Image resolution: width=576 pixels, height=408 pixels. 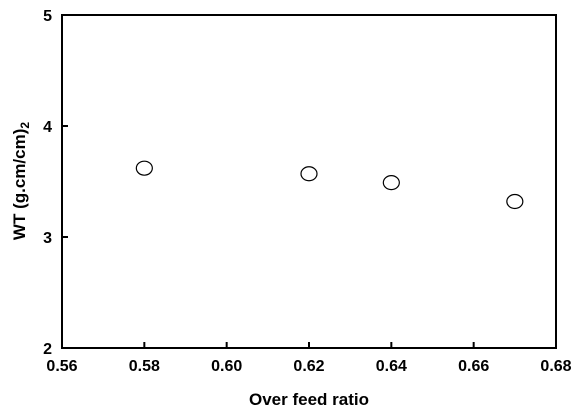 I want to click on x-tick-label: 0.62, so click(x=308, y=366).